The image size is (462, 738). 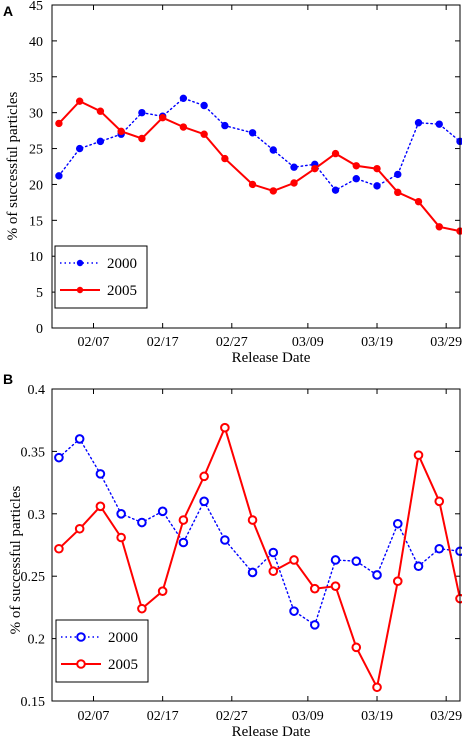 I want to click on y-tick-label: 0.4, so click(x=37, y=390).